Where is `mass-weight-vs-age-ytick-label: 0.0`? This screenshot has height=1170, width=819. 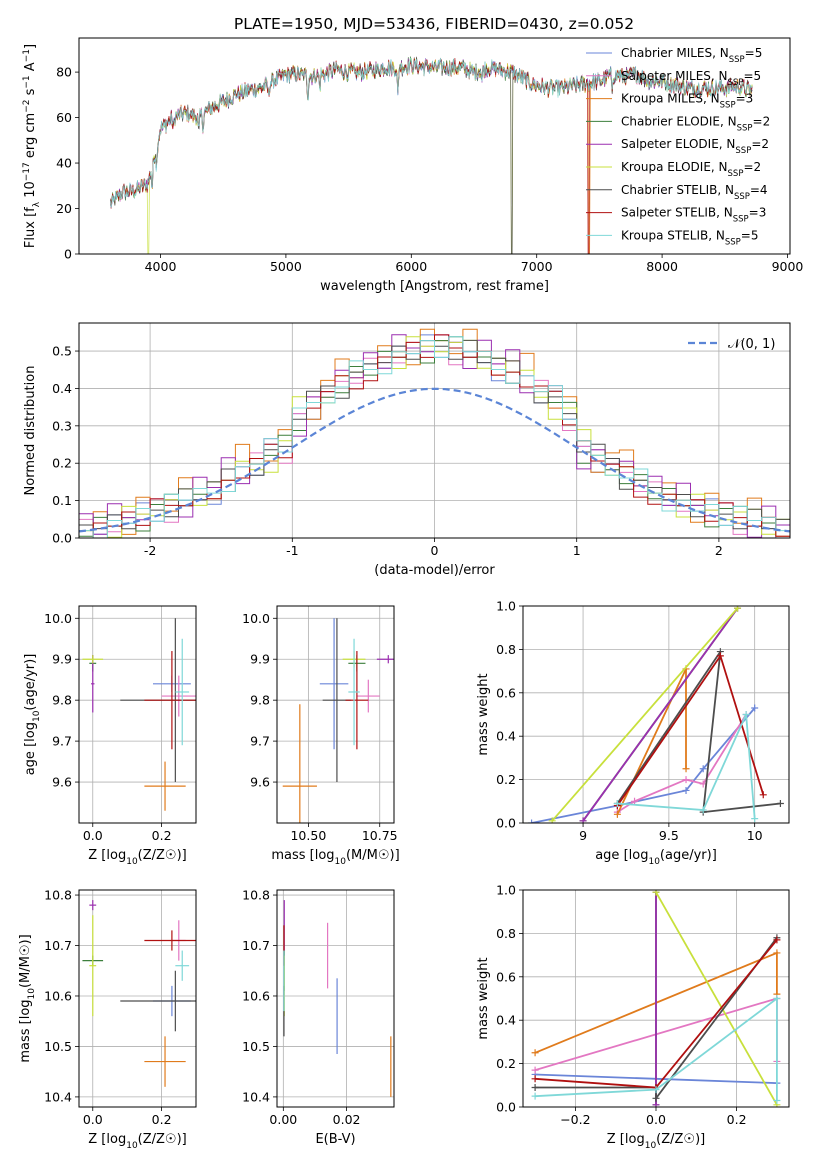 mass-weight-vs-age-ytick-label: 0.0 is located at coordinates (506, 823).